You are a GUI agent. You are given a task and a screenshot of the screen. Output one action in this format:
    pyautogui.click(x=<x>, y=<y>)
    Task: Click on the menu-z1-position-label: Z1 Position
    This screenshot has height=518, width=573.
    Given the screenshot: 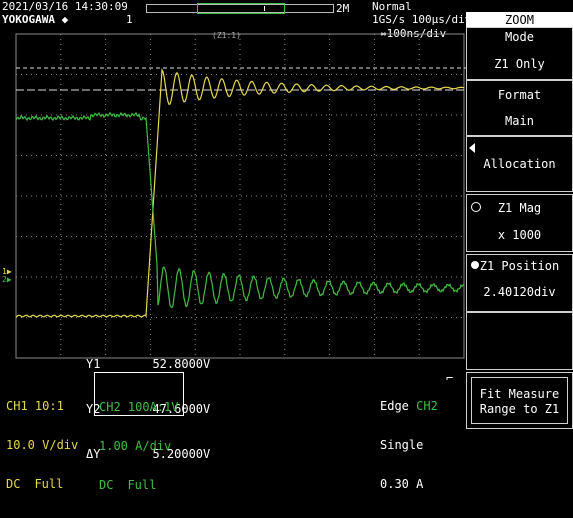 What is the action you would take?
    pyautogui.click(x=519, y=266)
    